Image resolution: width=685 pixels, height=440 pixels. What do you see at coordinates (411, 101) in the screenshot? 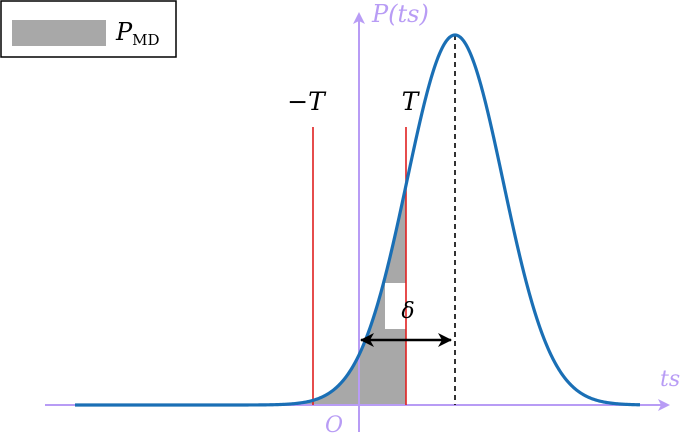
I see `pos-threshold-label: T` at bounding box center [411, 101].